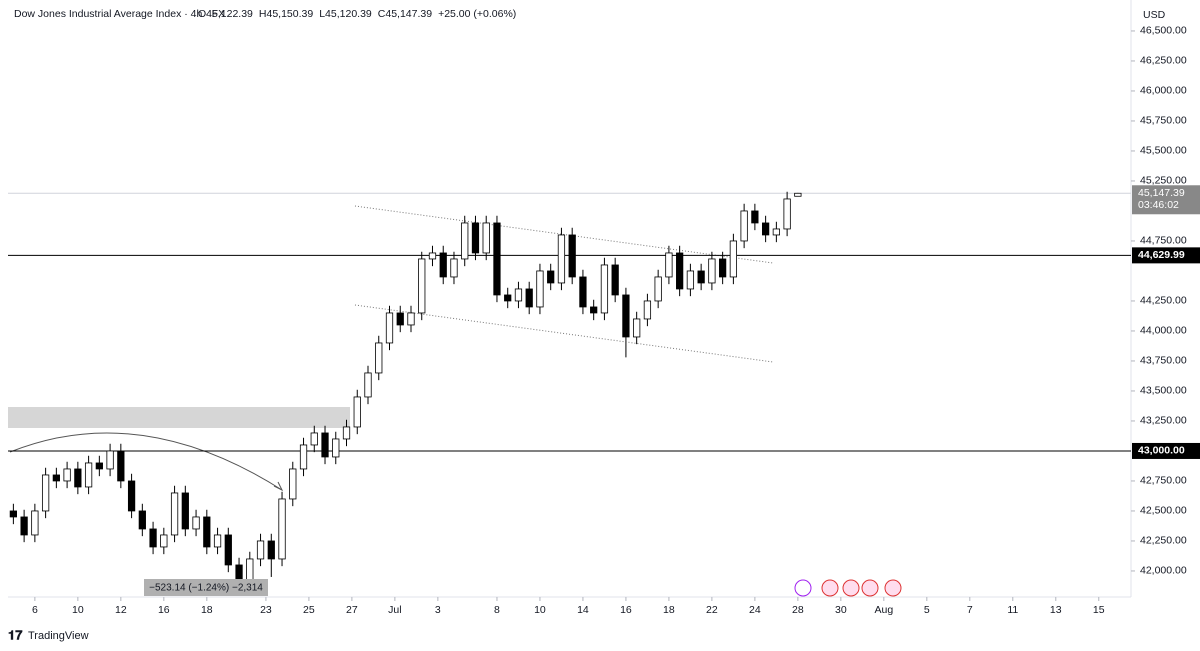  Describe the element at coordinates (1056, 610) in the screenshot. I see `x-tick-label: 13` at that location.